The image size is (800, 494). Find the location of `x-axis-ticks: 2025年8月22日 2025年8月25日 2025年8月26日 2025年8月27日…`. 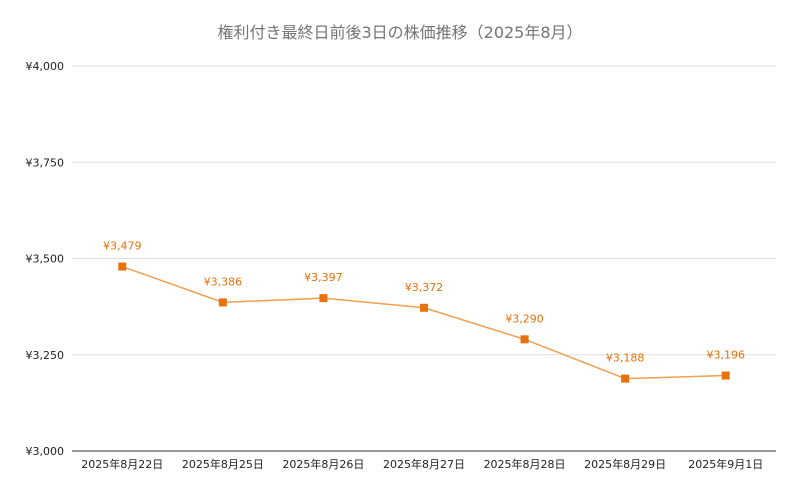

x-axis-ticks: 2025年8月22日 2025年8月25日 2025年8月26日 2025年8月27日… is located at coordinates (422, 464).